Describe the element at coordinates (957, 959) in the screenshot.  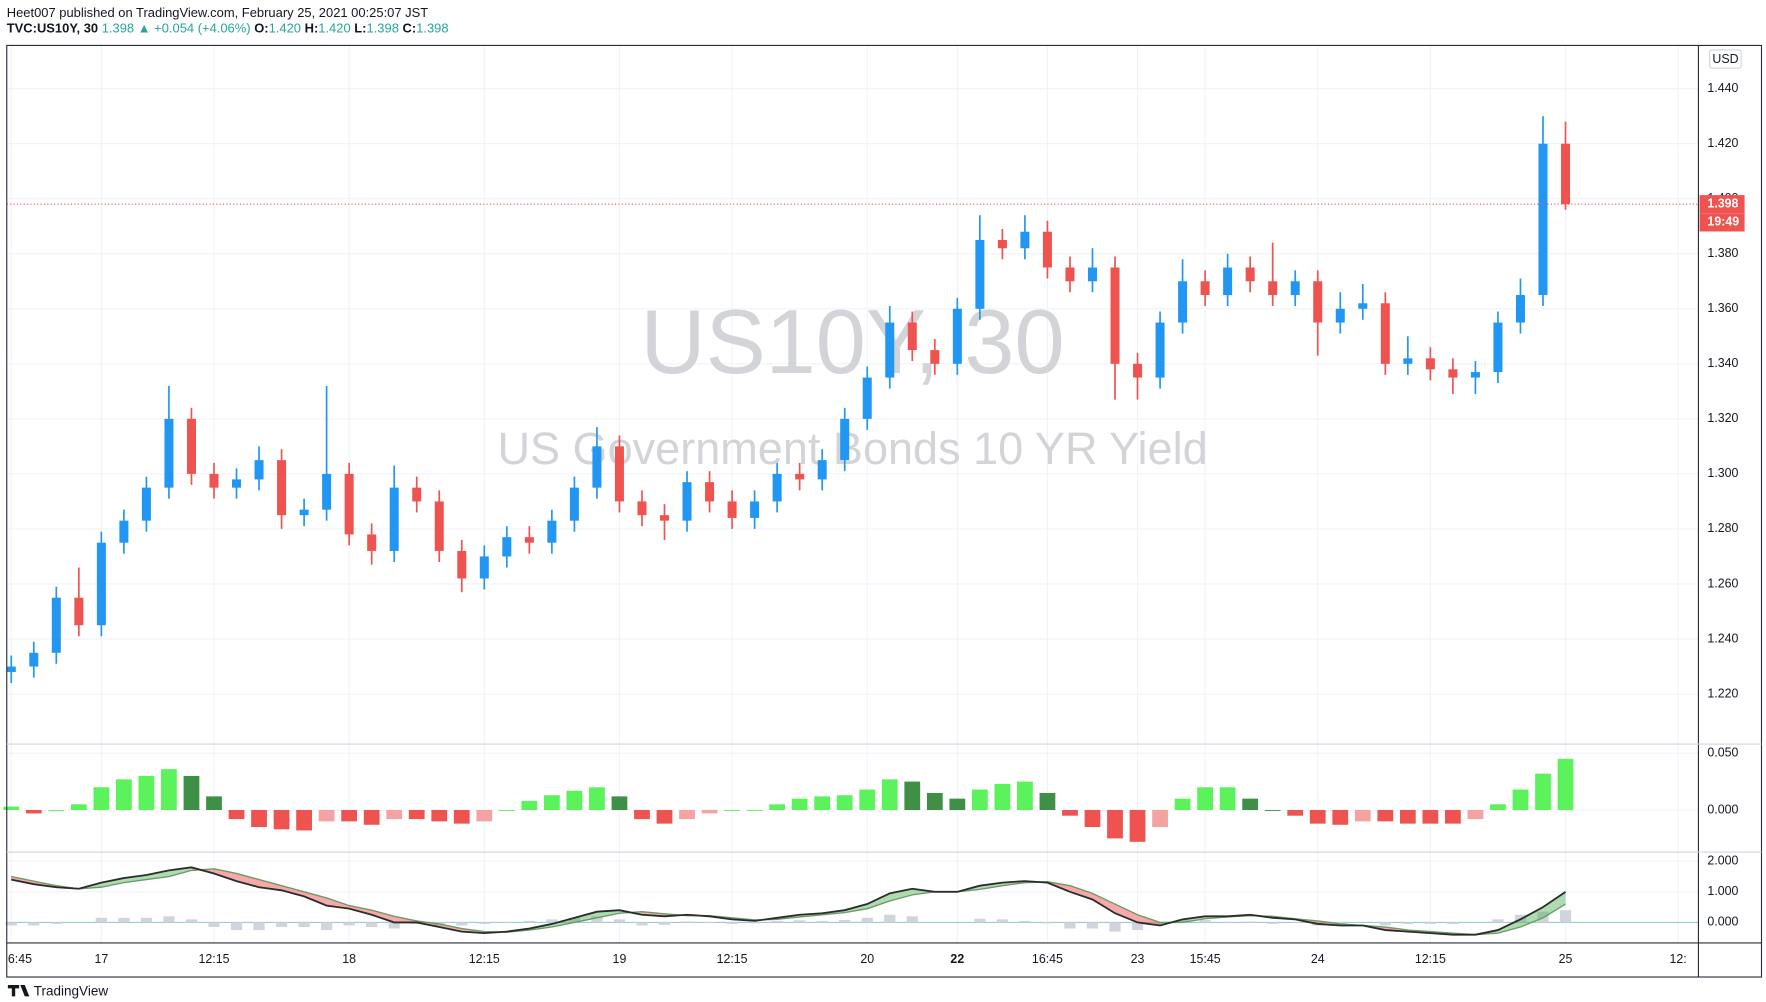
I see `x-tick-label: 22` at that location.